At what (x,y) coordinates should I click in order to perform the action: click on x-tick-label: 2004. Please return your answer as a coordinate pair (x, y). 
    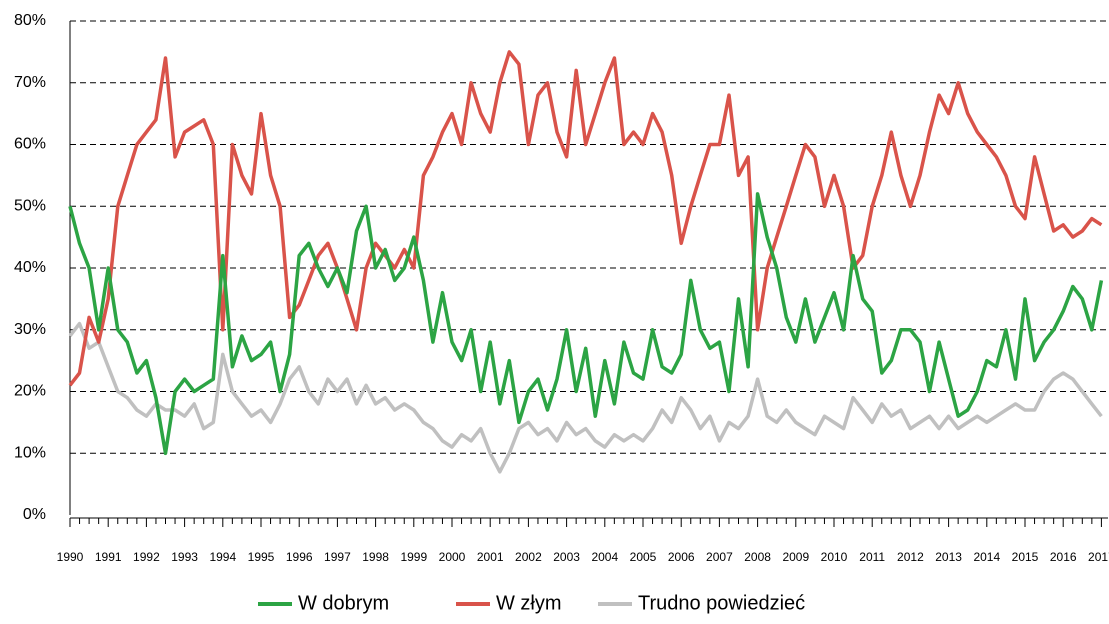
    Looking at the image, I should click on (604, 557).